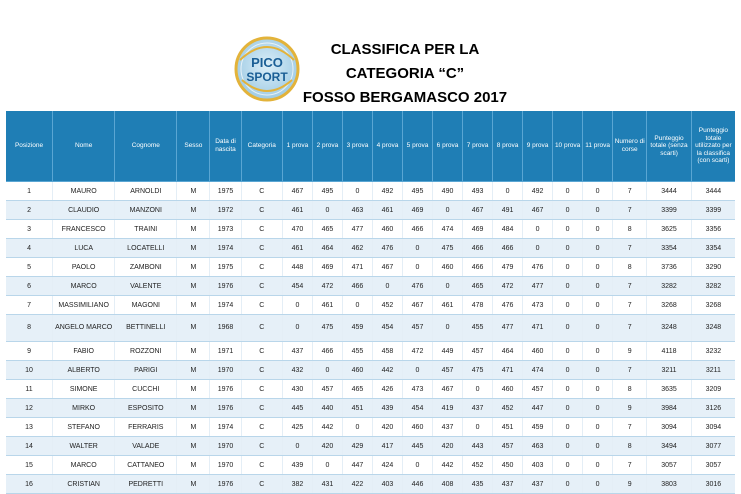 This screenshot has height=494, width=741. What do you see at coordinates (146, 305) in the screenshot?
I see `table-cell: MAGONI` at bounding box center [146, 305].